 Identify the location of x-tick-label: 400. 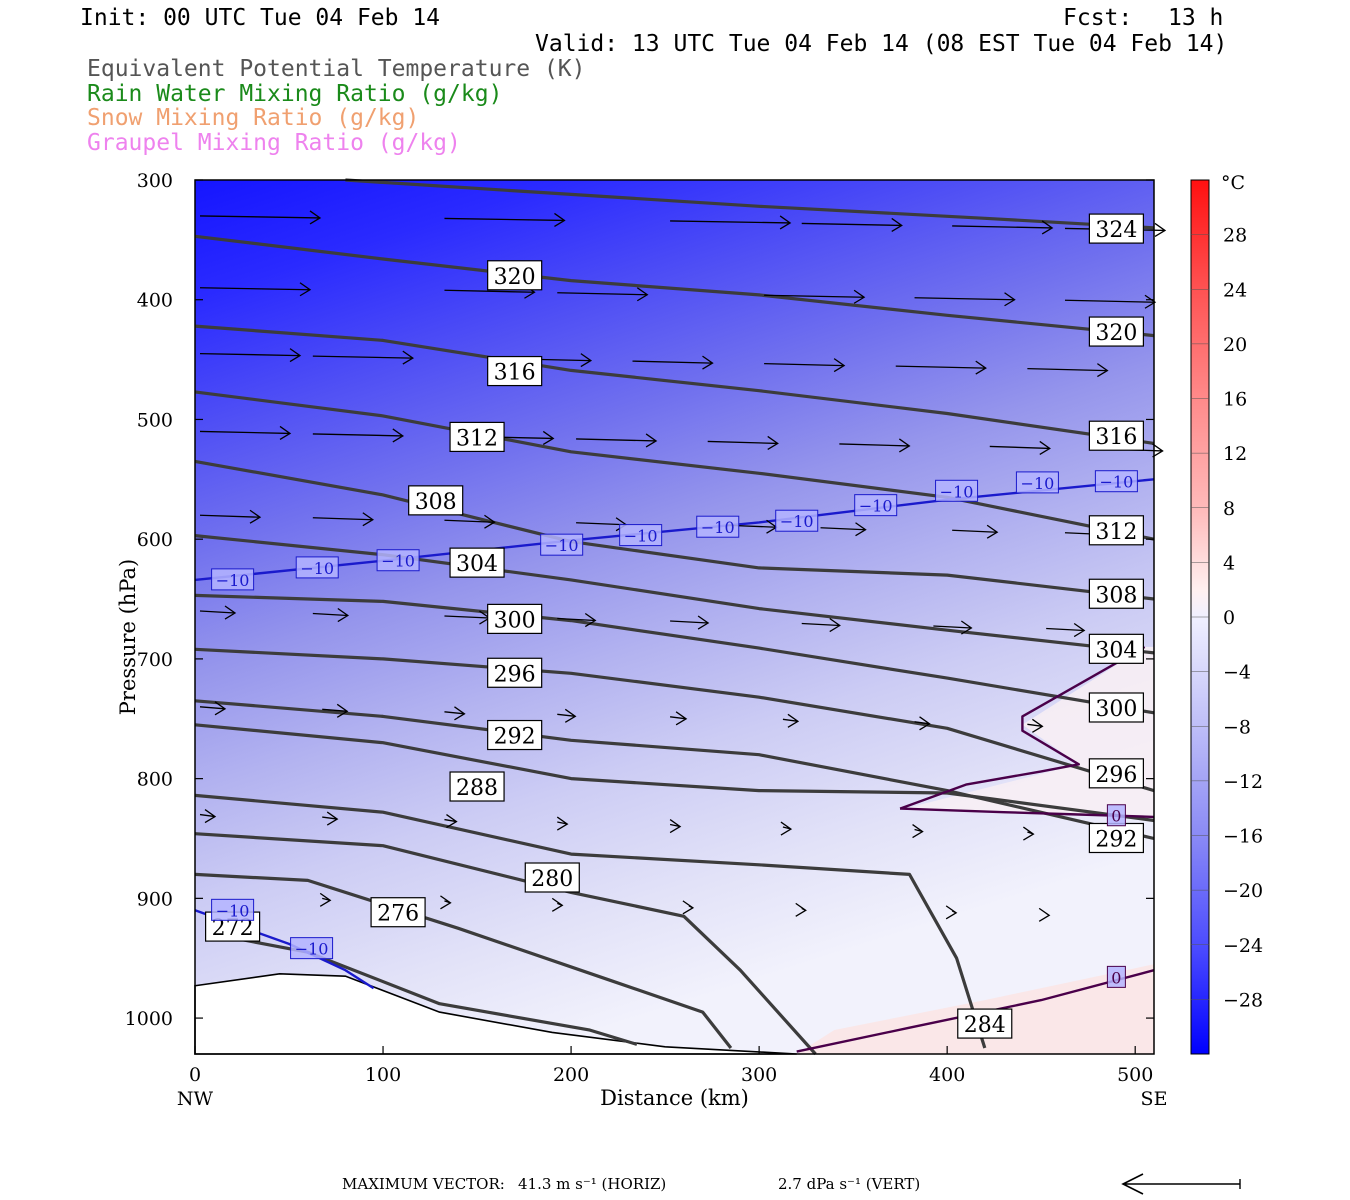
(947, 1075).